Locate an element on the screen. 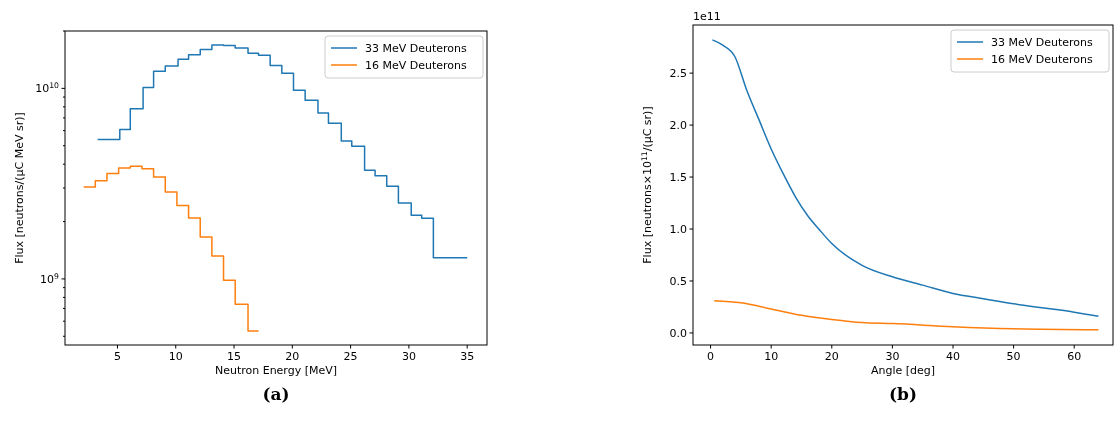  y-tick-label: 2.0 is located at coordinates (678, 126).